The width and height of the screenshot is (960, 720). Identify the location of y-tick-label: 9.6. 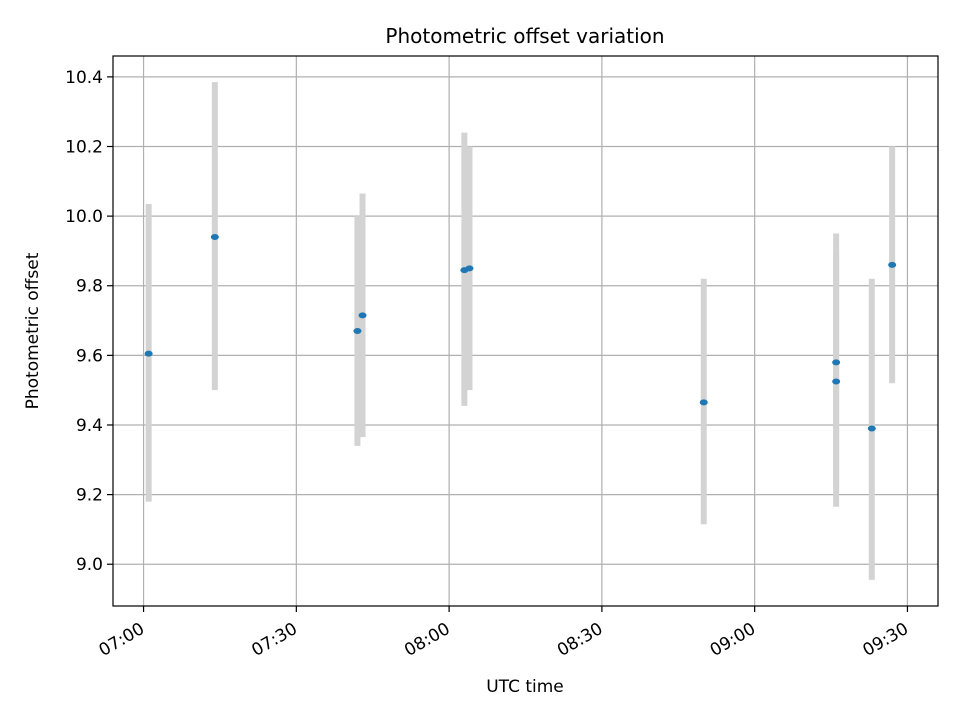
(89, 356).